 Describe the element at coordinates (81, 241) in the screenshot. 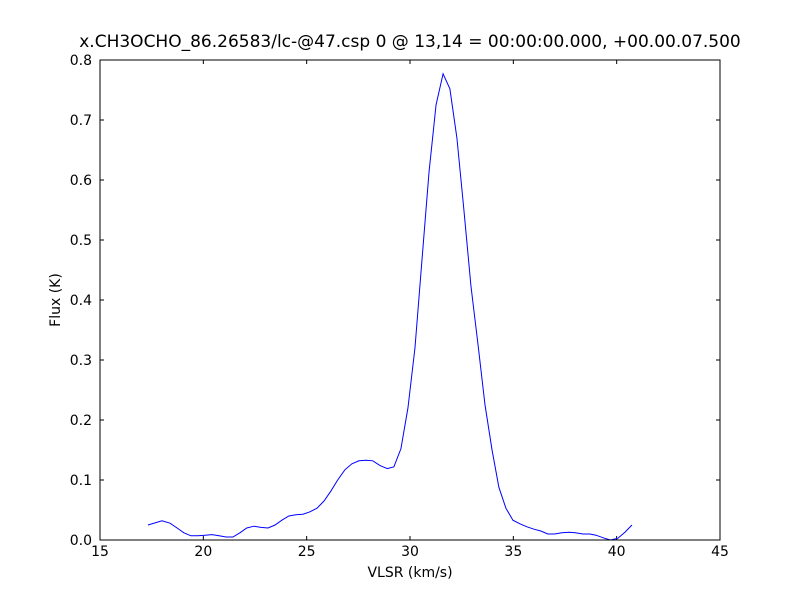

I see `y-tick-label: 0.5` at that location.